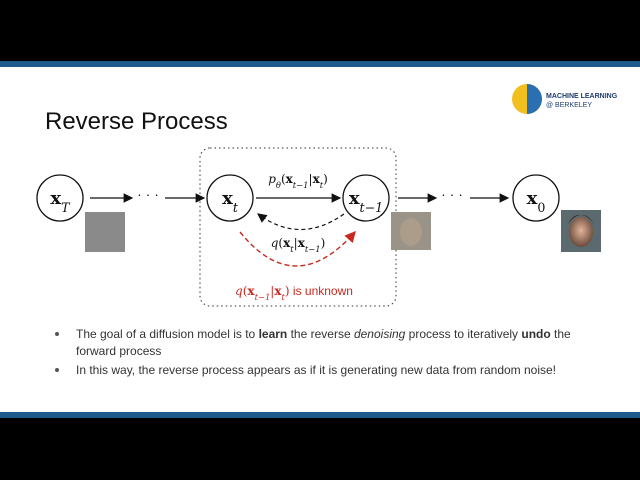 Image resolution: width=640 pixels, height=480 pixels. I want to click on text-segment: the, so click(561, 334).